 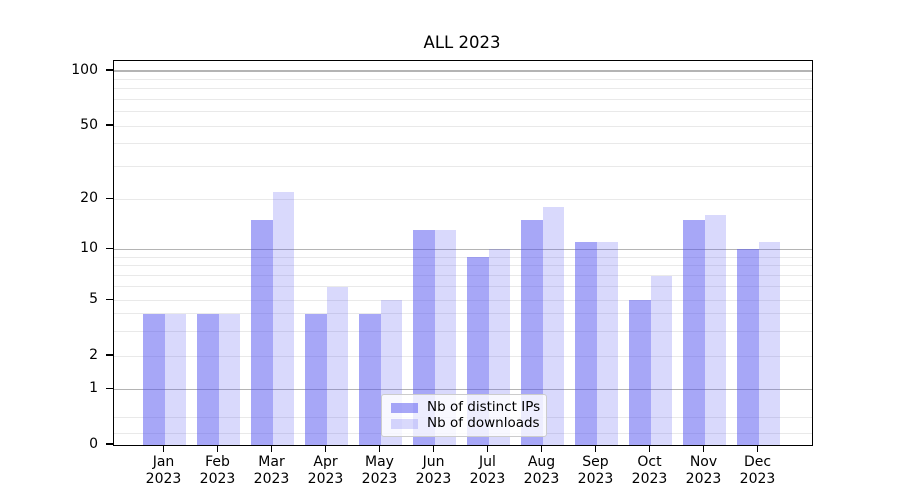 What do you see at coordinates (462, 42) in the screenshot?
I see `chart-title: ALL 2023` at bounding box center [462, 42].